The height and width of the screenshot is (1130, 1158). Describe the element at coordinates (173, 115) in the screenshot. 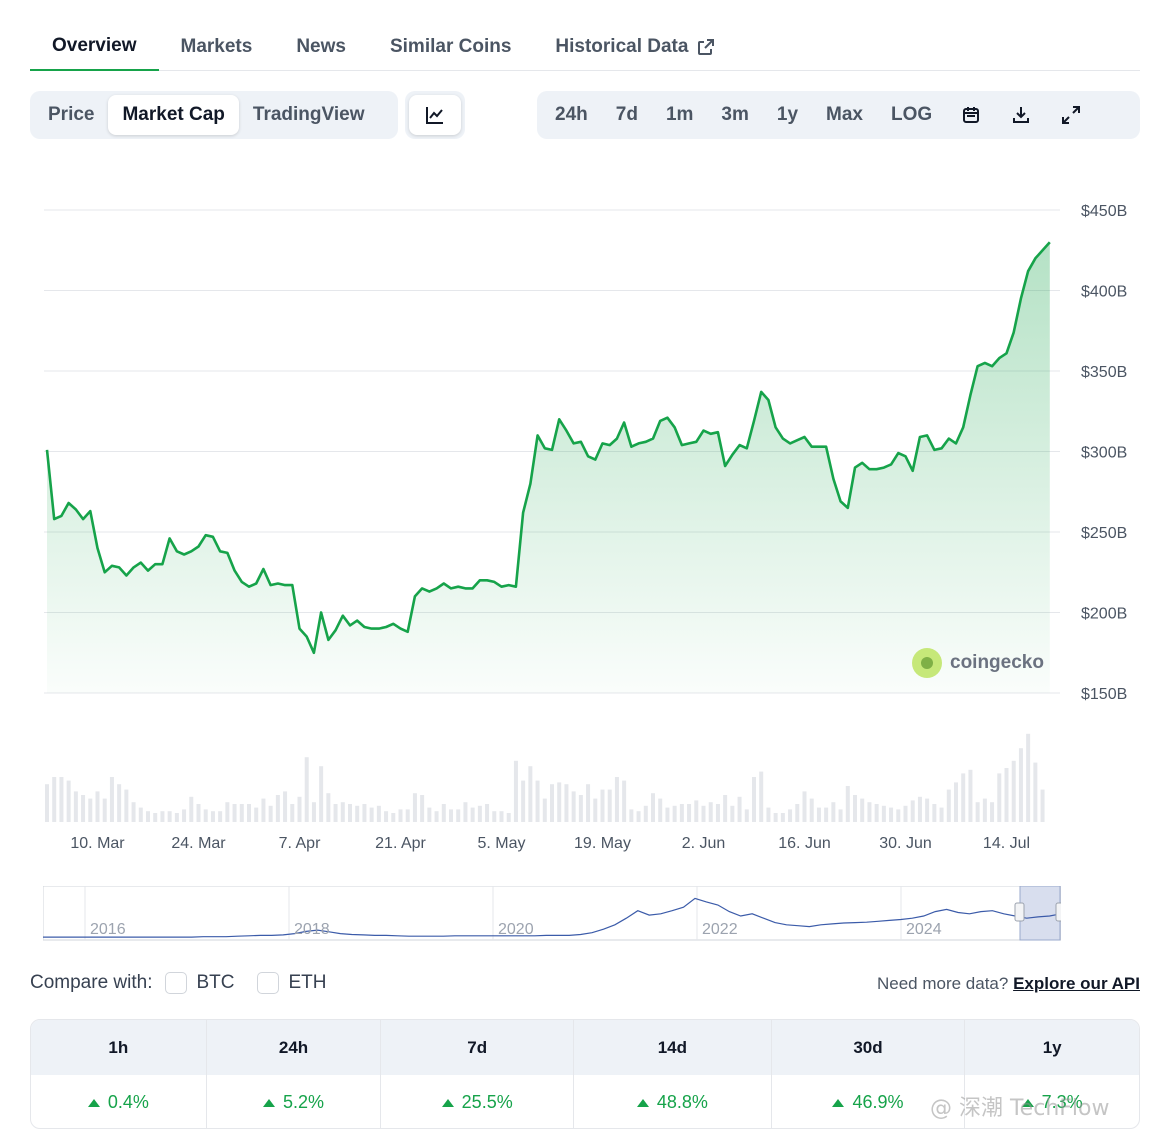

I see `view-market-cap-button: Market Cap` at that location.